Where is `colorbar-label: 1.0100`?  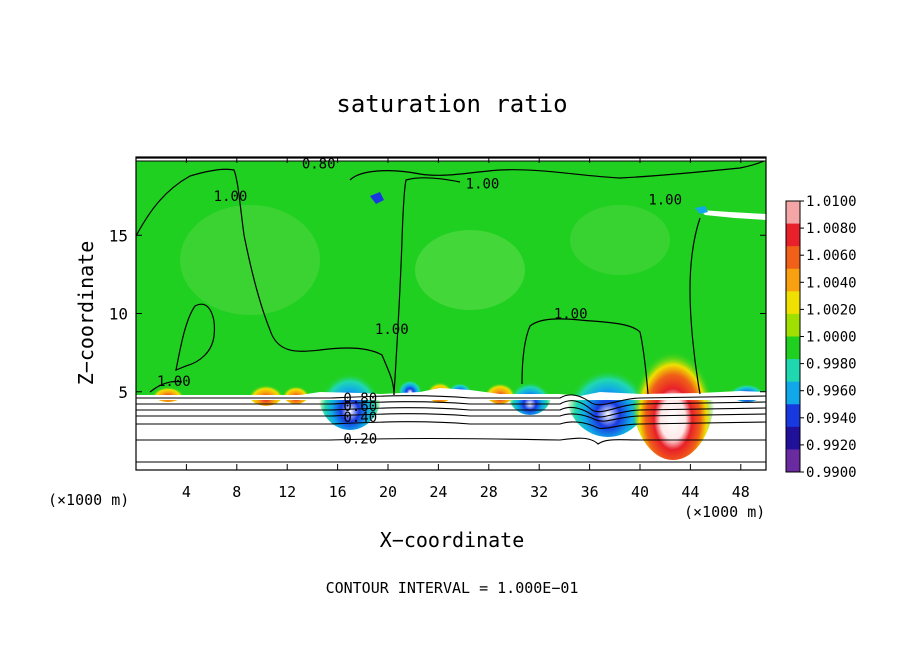 colorbar-label: 1.0100 is located at coordinates (831, 202).